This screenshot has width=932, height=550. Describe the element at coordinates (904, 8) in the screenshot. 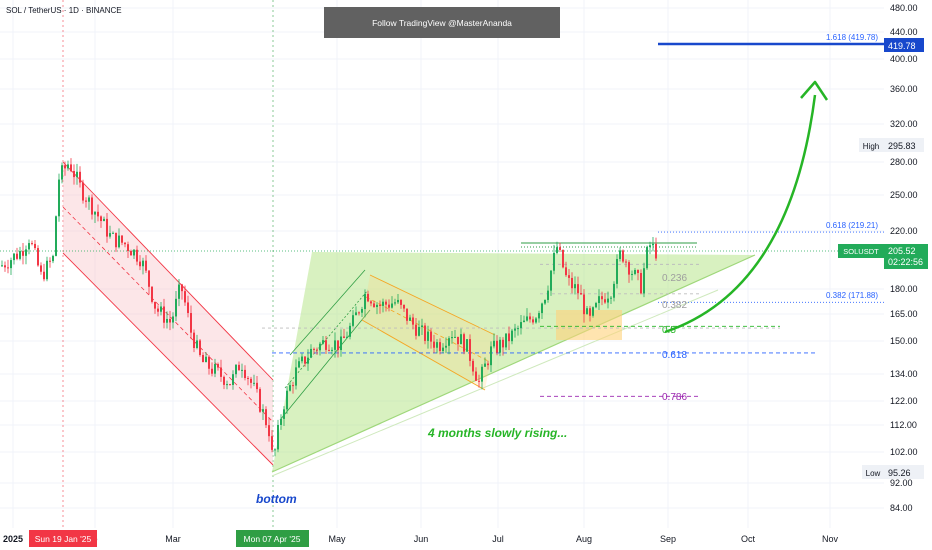

I see `price-tick-label: 480.00` at that location.